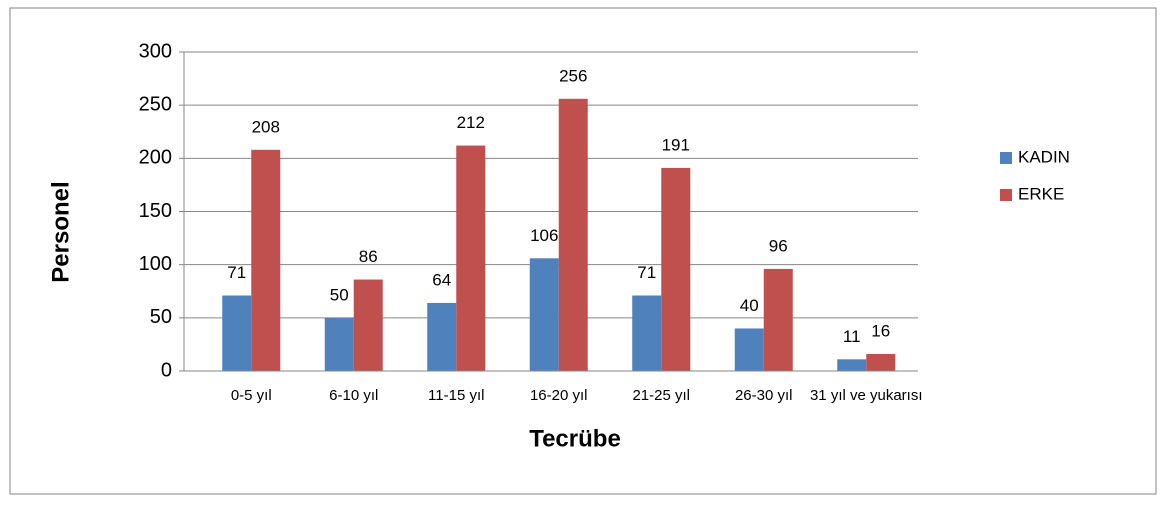  I want to click on data-label: 50, so click(339, 294).